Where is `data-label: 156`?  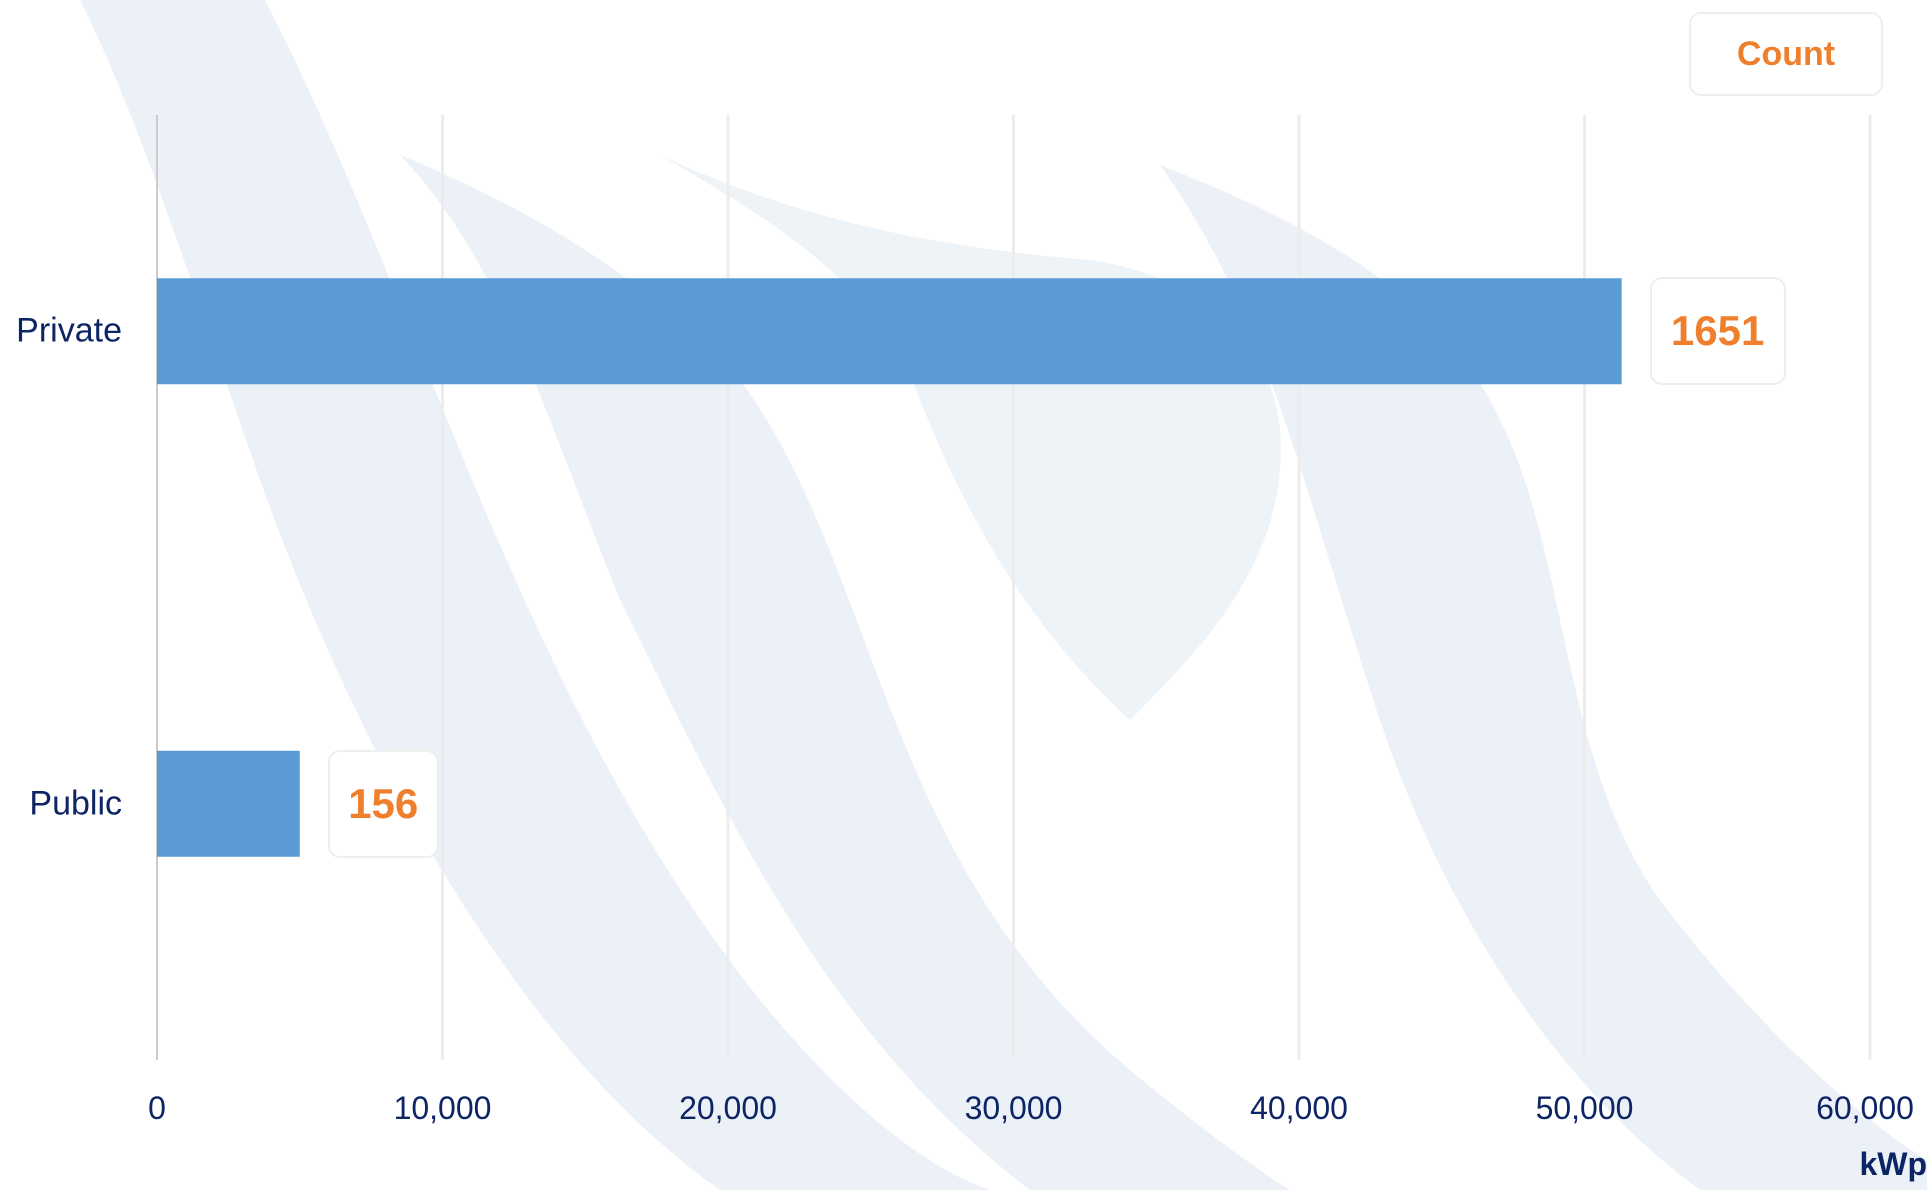
data-label: 156 is located at coordinates (383, 803).